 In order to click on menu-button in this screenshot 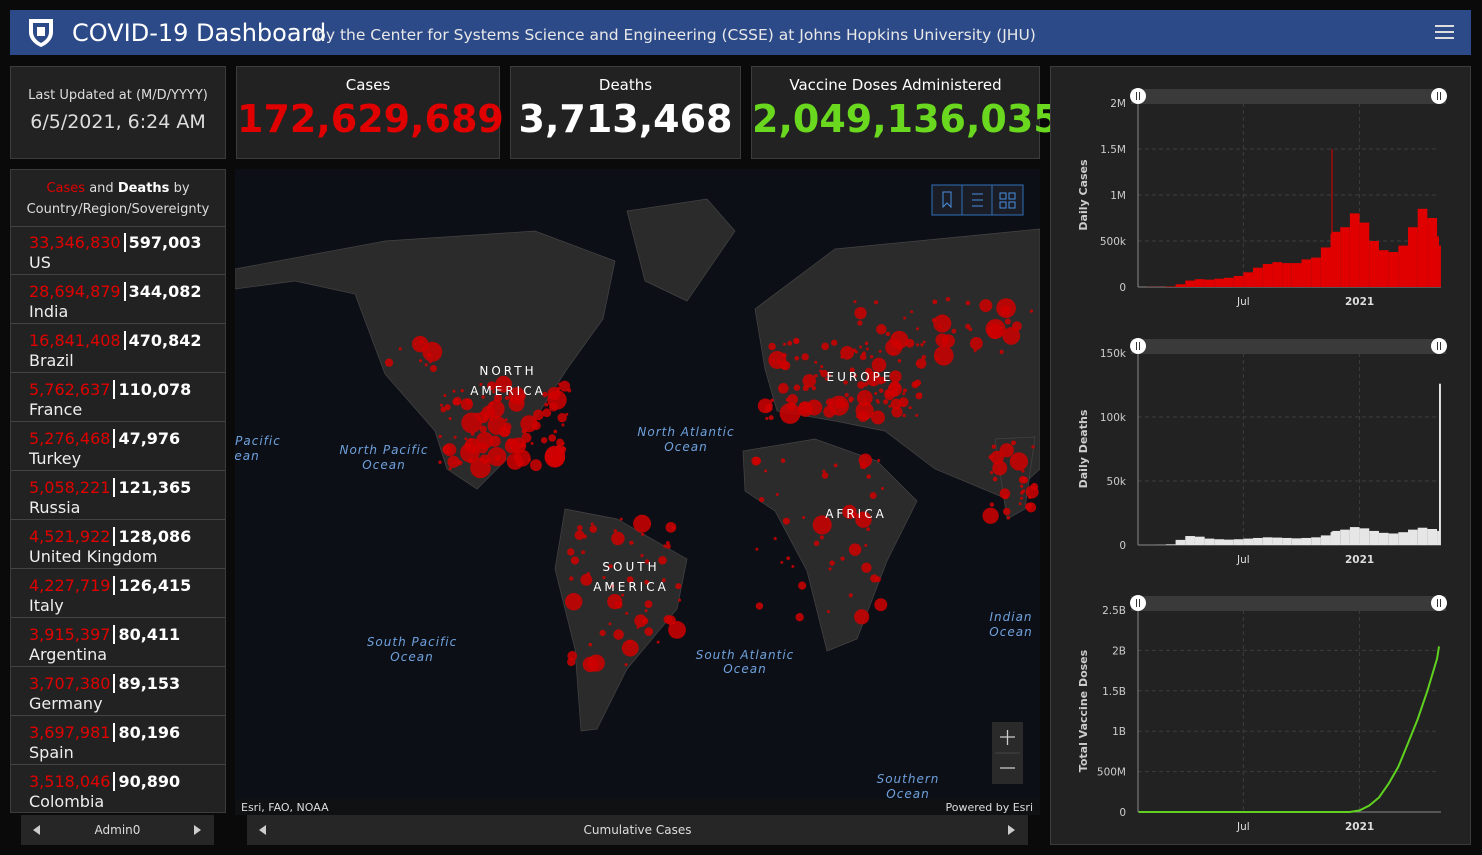, I will do `click(1445, 32)`.